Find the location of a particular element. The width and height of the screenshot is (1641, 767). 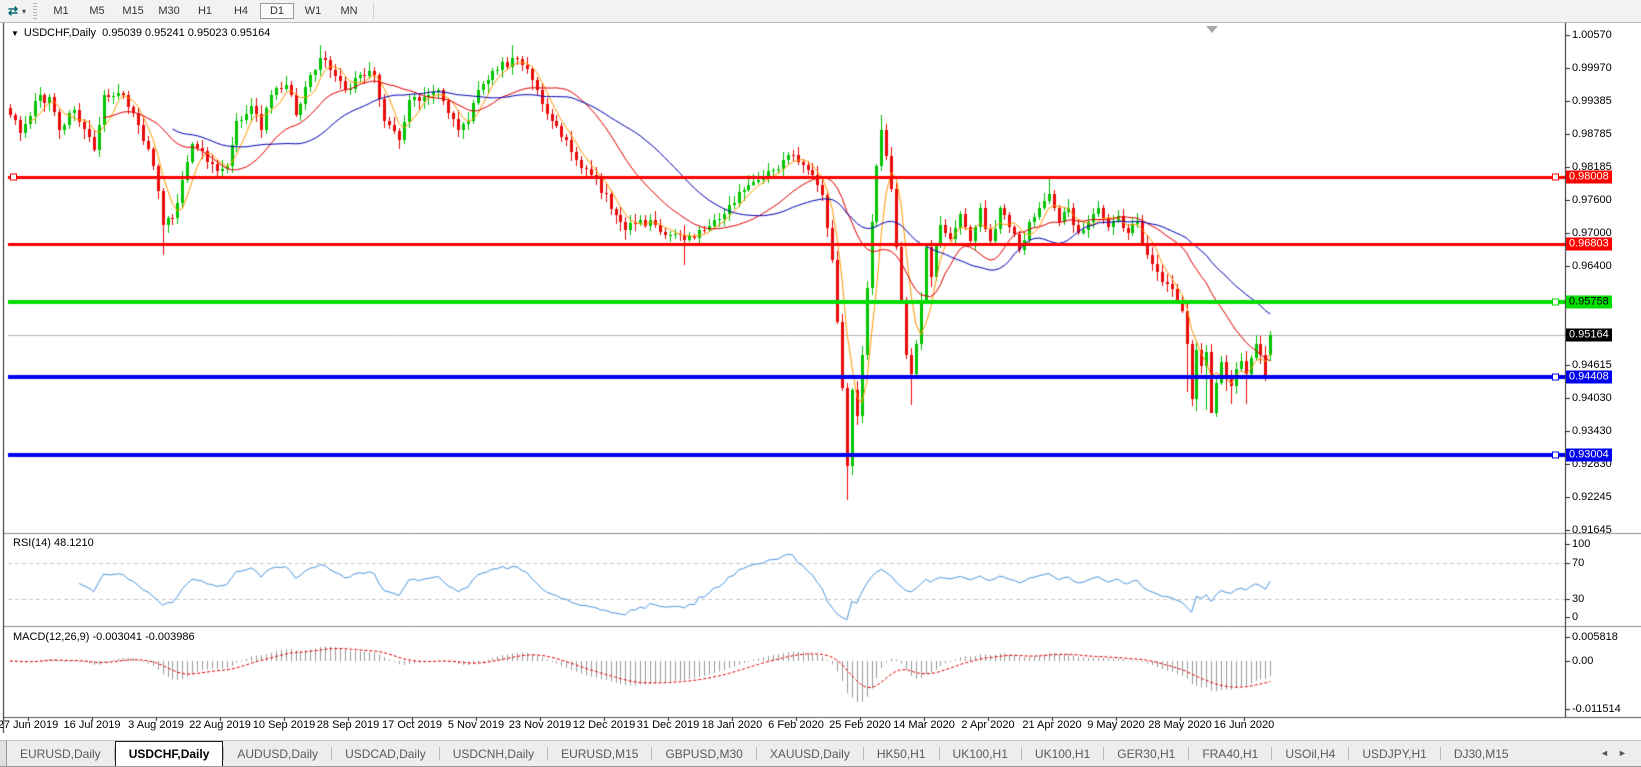

price-level-label: 0.93004 is located at coordinates (1589, 455).